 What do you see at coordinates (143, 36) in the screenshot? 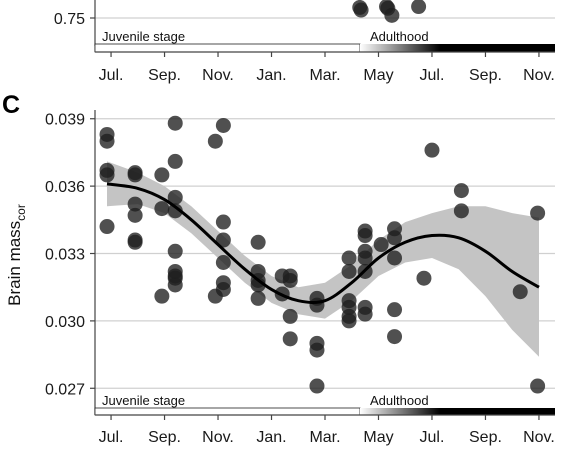
I see `top-stage-label-juvenile: Juvenile stage` at bounding box center [143, 36].